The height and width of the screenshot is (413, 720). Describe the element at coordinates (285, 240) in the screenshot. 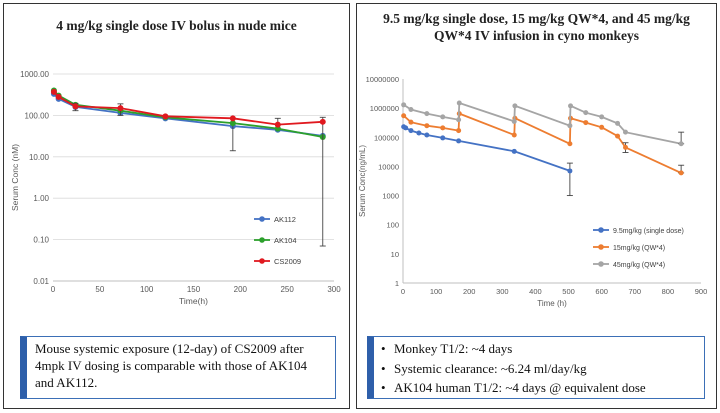

I see `legend-label: AK104` at that location.